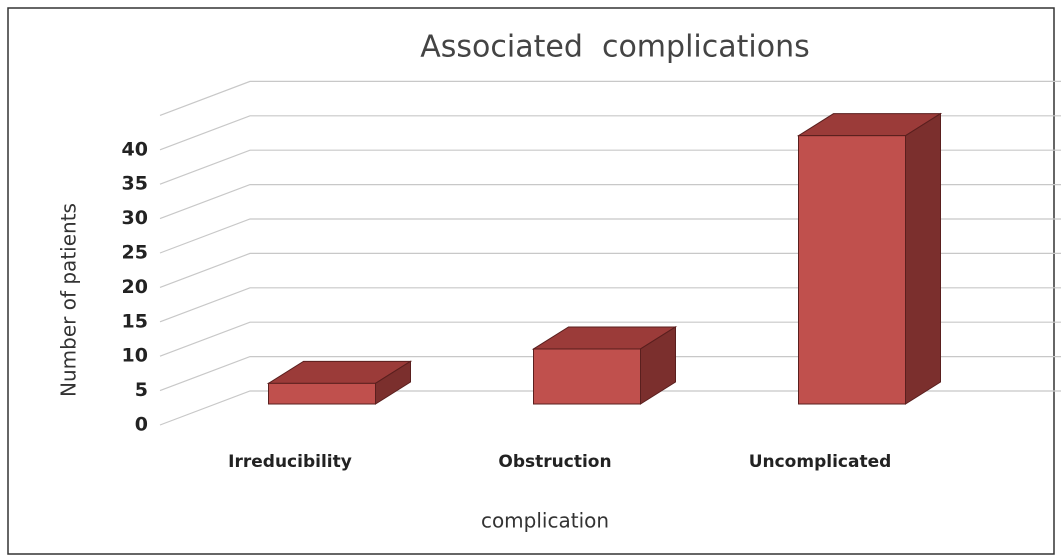 The image size is (1061, 560). I want to click on y-tick-label: 40, so click(135, 149).